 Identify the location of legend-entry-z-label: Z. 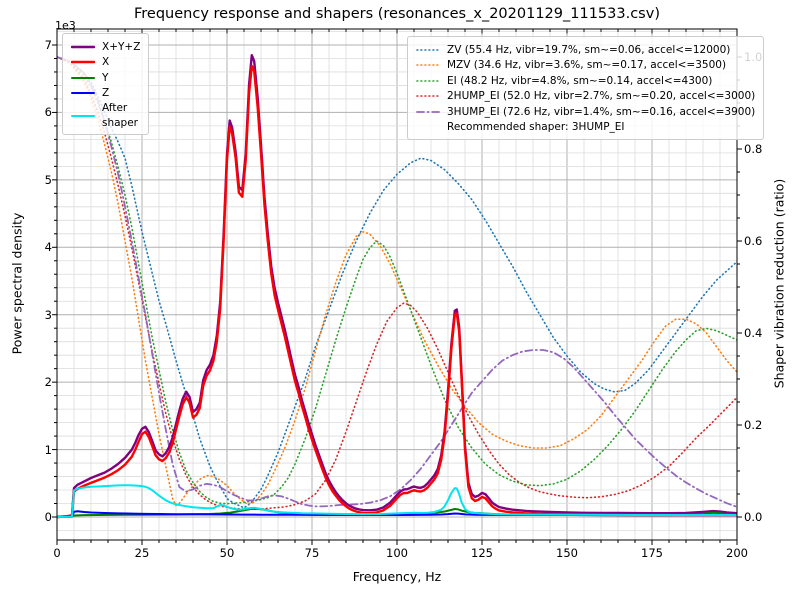
(106, 93).